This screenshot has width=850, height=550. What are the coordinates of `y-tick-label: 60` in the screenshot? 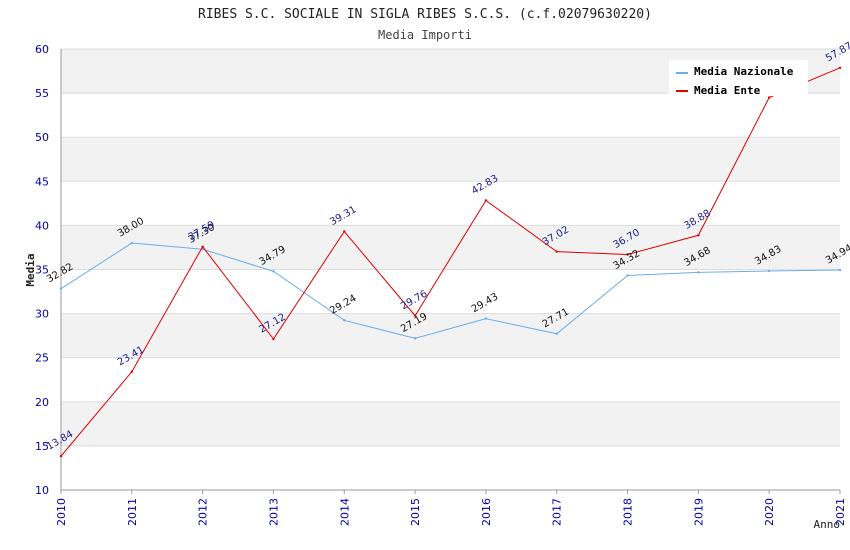 It's located at (42, 49).